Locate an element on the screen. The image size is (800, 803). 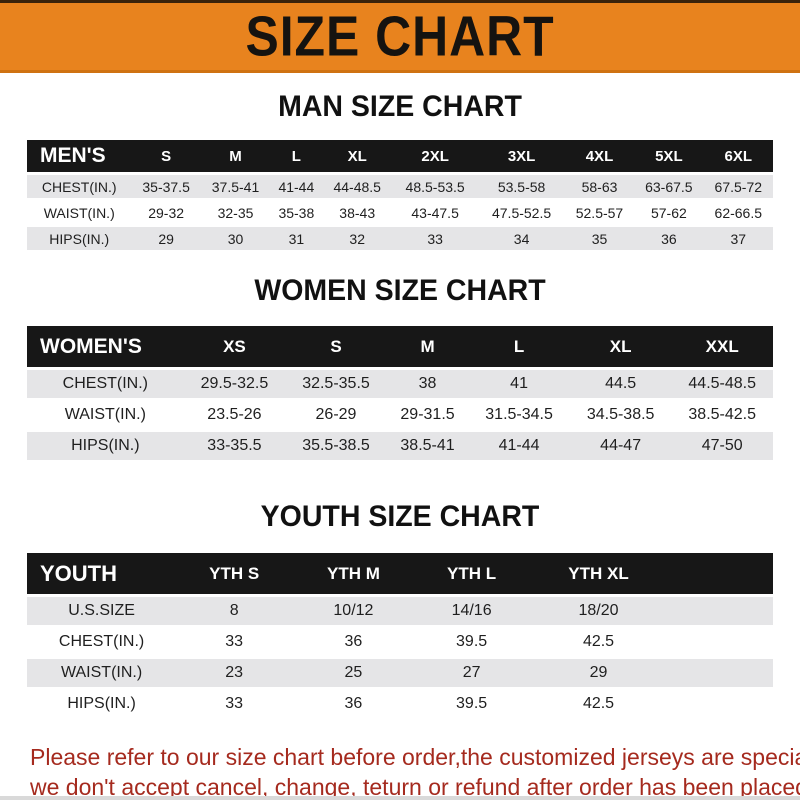
bottom-edge-strip is located at coordinates (400, 798).